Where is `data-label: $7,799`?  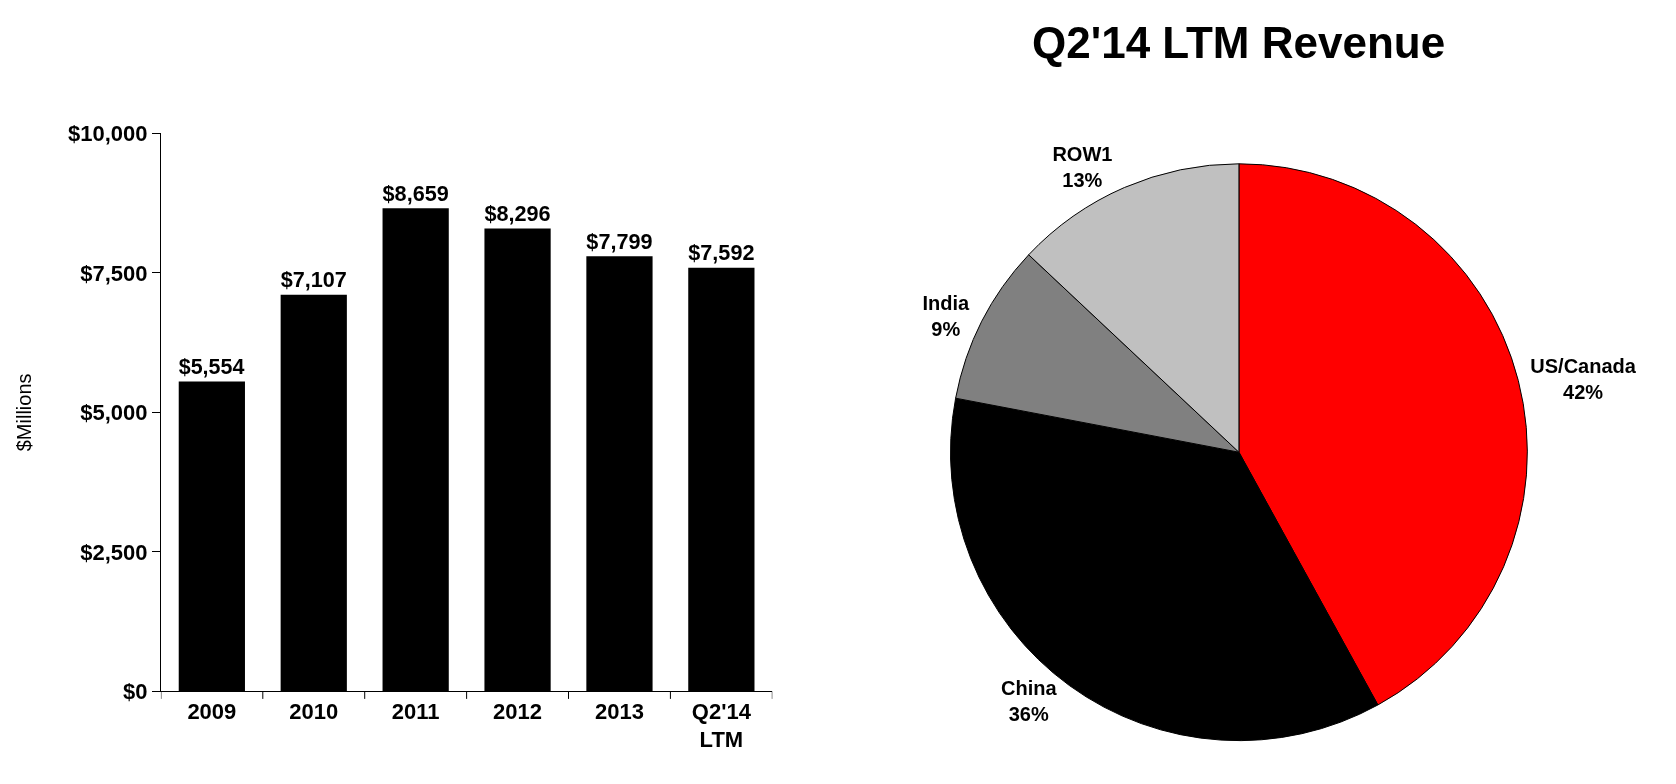
data-label: $7,799 is located at coordinates (619, 241).